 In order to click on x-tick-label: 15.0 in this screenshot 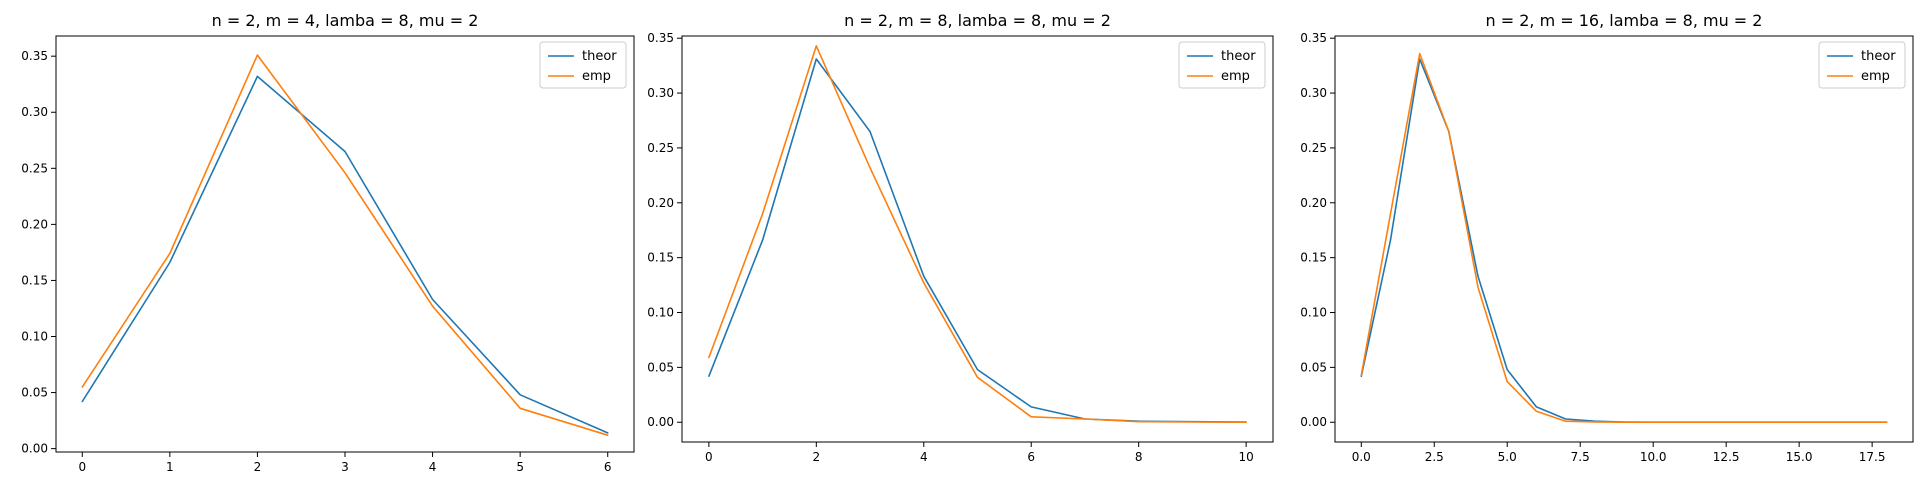, I will do `click(1799, 457)`.